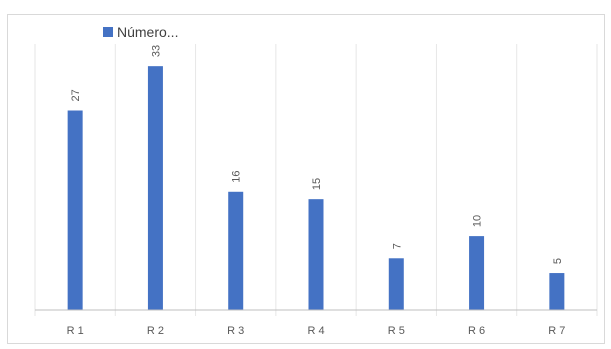  I want to click on data-label: 10, so click(478, 221).